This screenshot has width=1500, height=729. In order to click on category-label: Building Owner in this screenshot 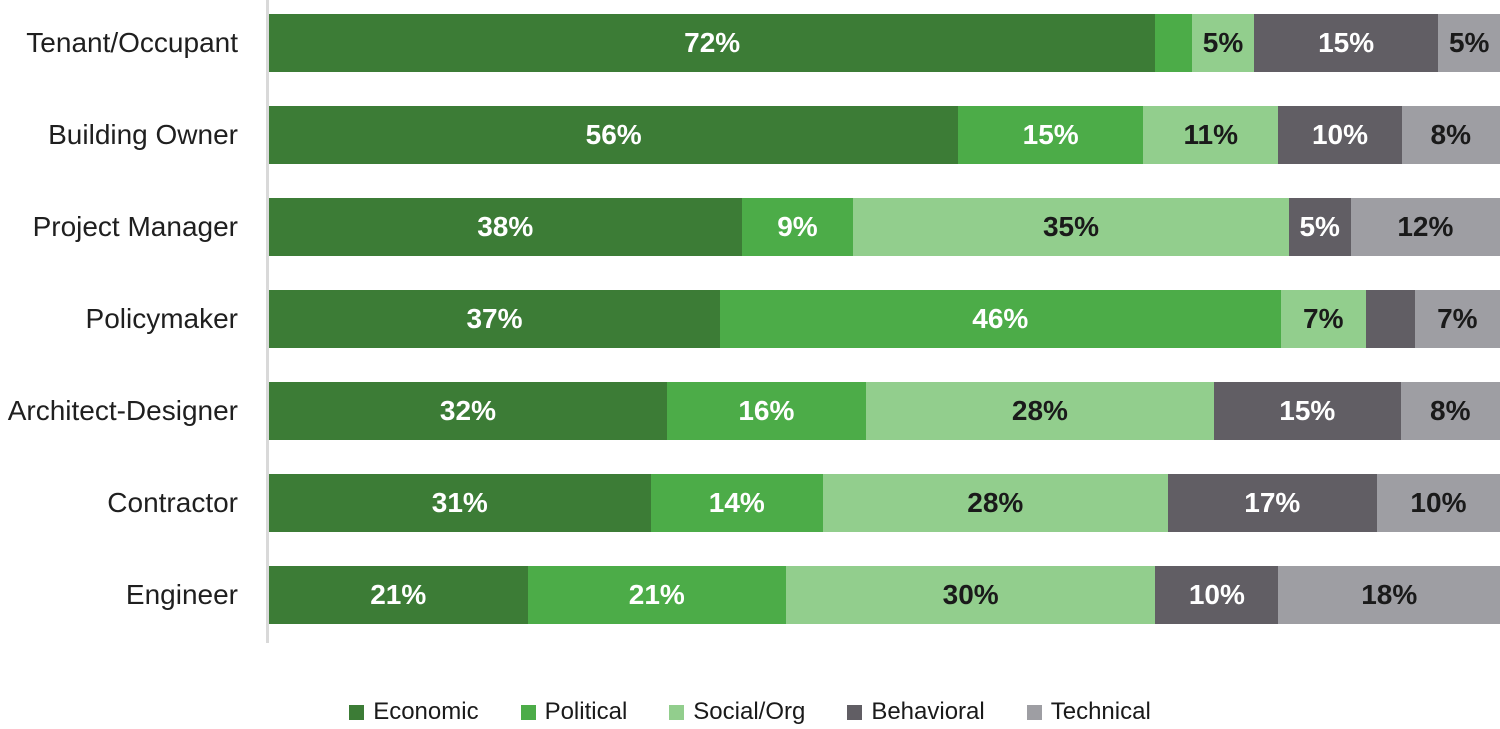, I will do `click(143, 134)`.